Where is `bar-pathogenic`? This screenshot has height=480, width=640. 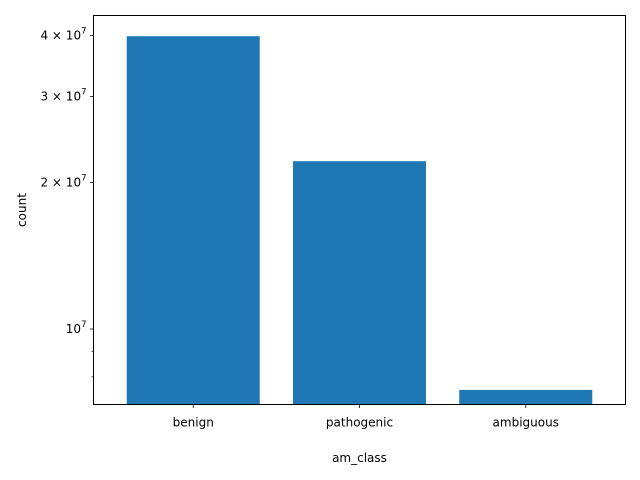
bar-pathogenic is located at coordinates (359, 283).